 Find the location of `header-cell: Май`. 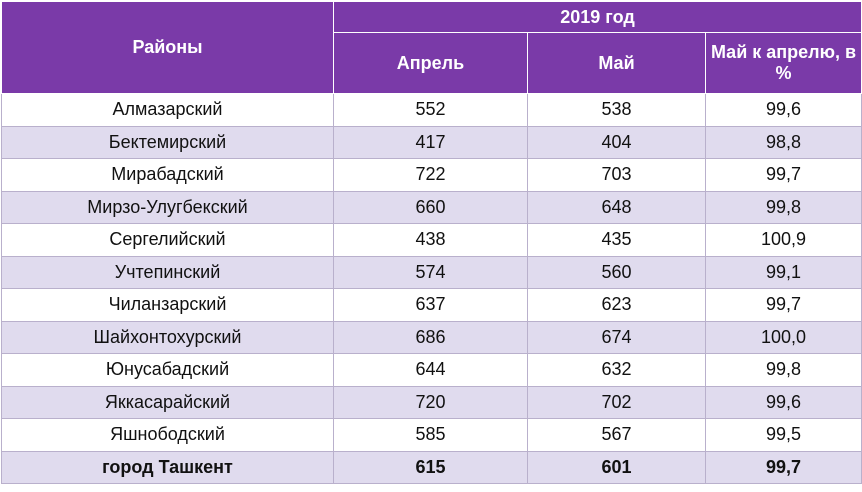

header-cell: Май is located at coordinates (616, 63).